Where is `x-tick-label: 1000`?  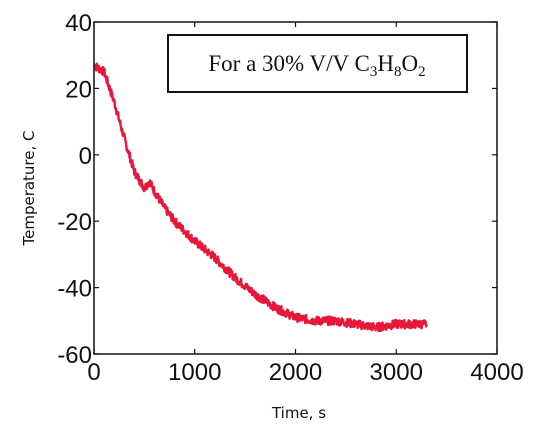
x-tick-label: 1000 is located at coordinates (194, 372).